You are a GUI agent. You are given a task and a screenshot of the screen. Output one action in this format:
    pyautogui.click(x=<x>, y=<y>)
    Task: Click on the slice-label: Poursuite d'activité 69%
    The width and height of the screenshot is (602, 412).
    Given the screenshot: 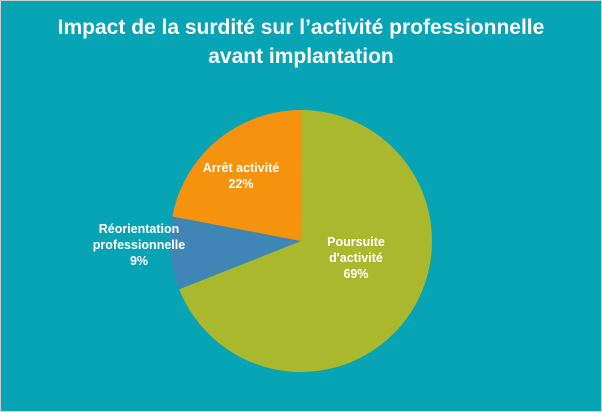 What is the action you would take?
    pyautogui.click(x=356, y=258)
    